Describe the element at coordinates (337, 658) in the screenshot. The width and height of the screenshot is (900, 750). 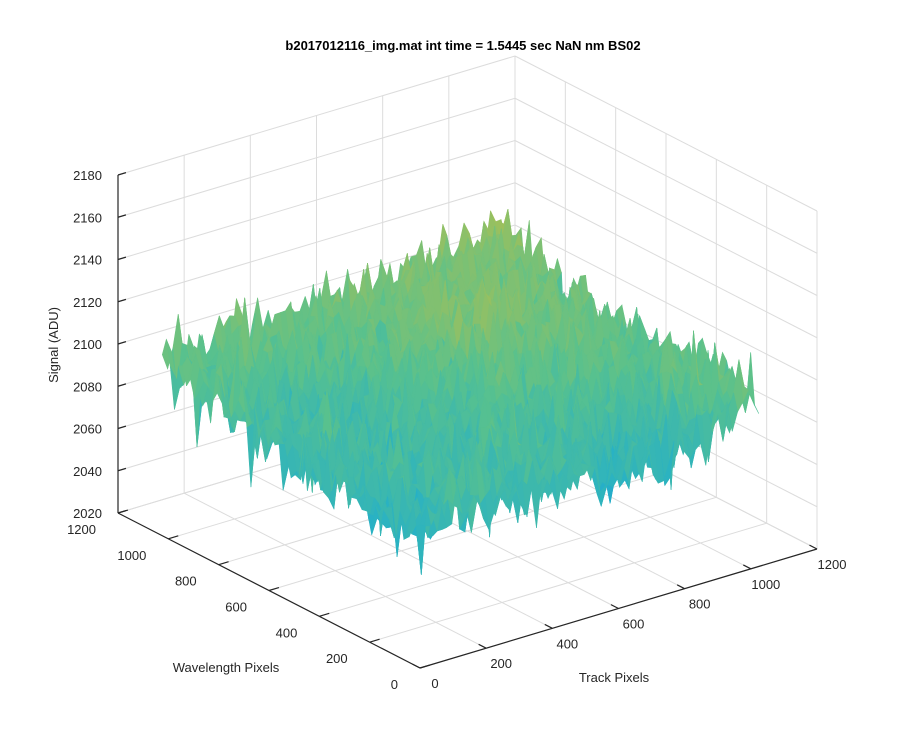
I see `y-tick-label: 200` at that location.